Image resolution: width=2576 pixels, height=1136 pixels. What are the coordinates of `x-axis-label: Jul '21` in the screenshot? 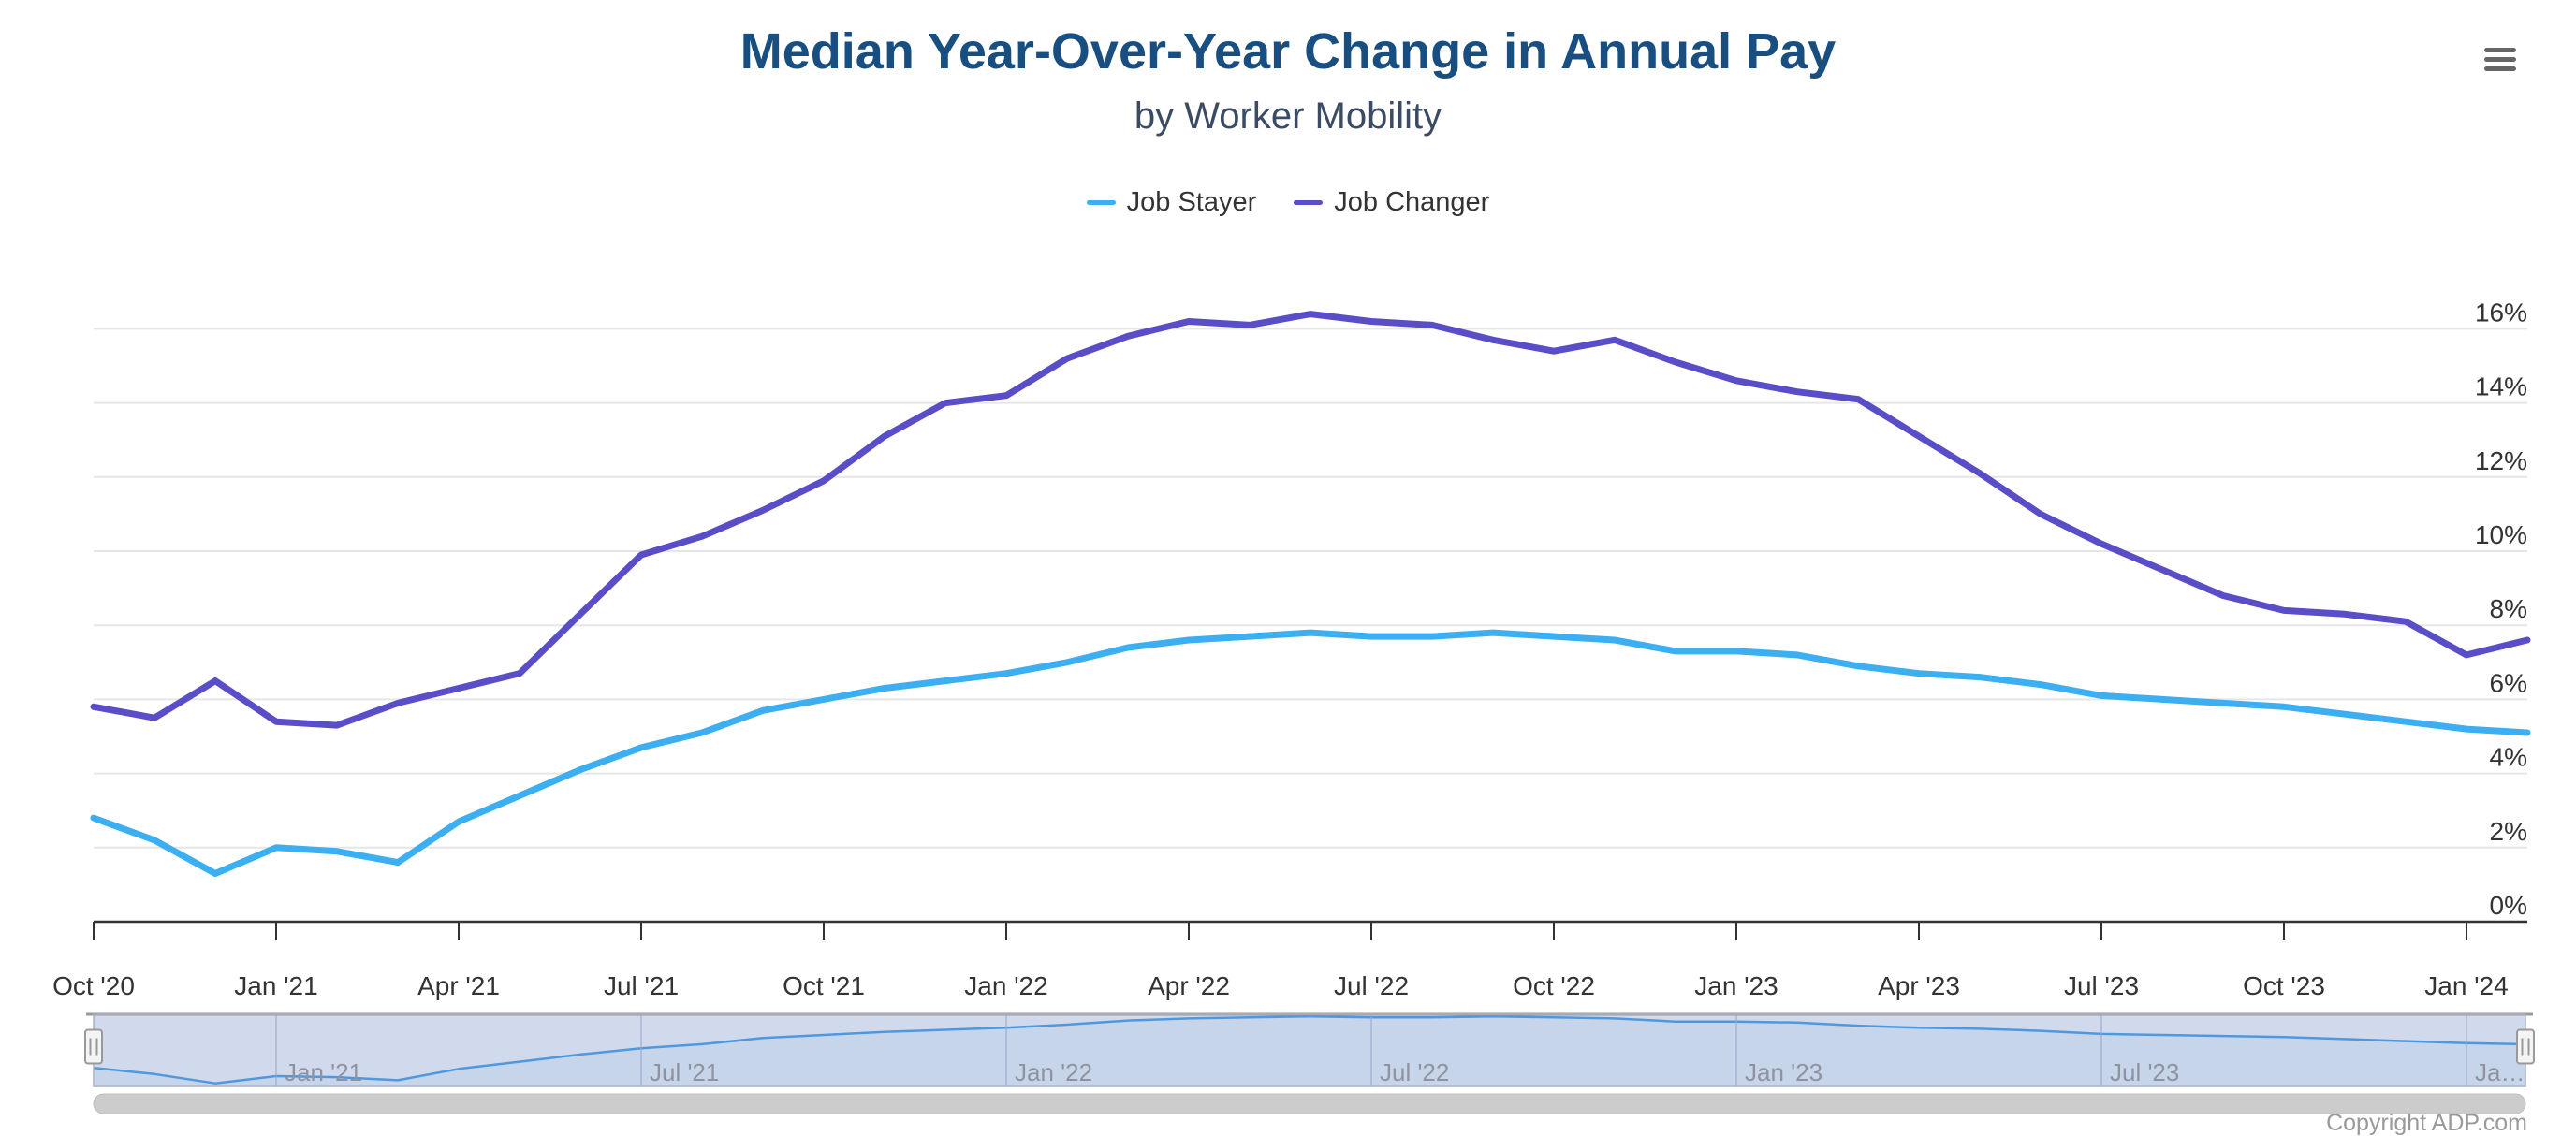 It's located at (641, 986).